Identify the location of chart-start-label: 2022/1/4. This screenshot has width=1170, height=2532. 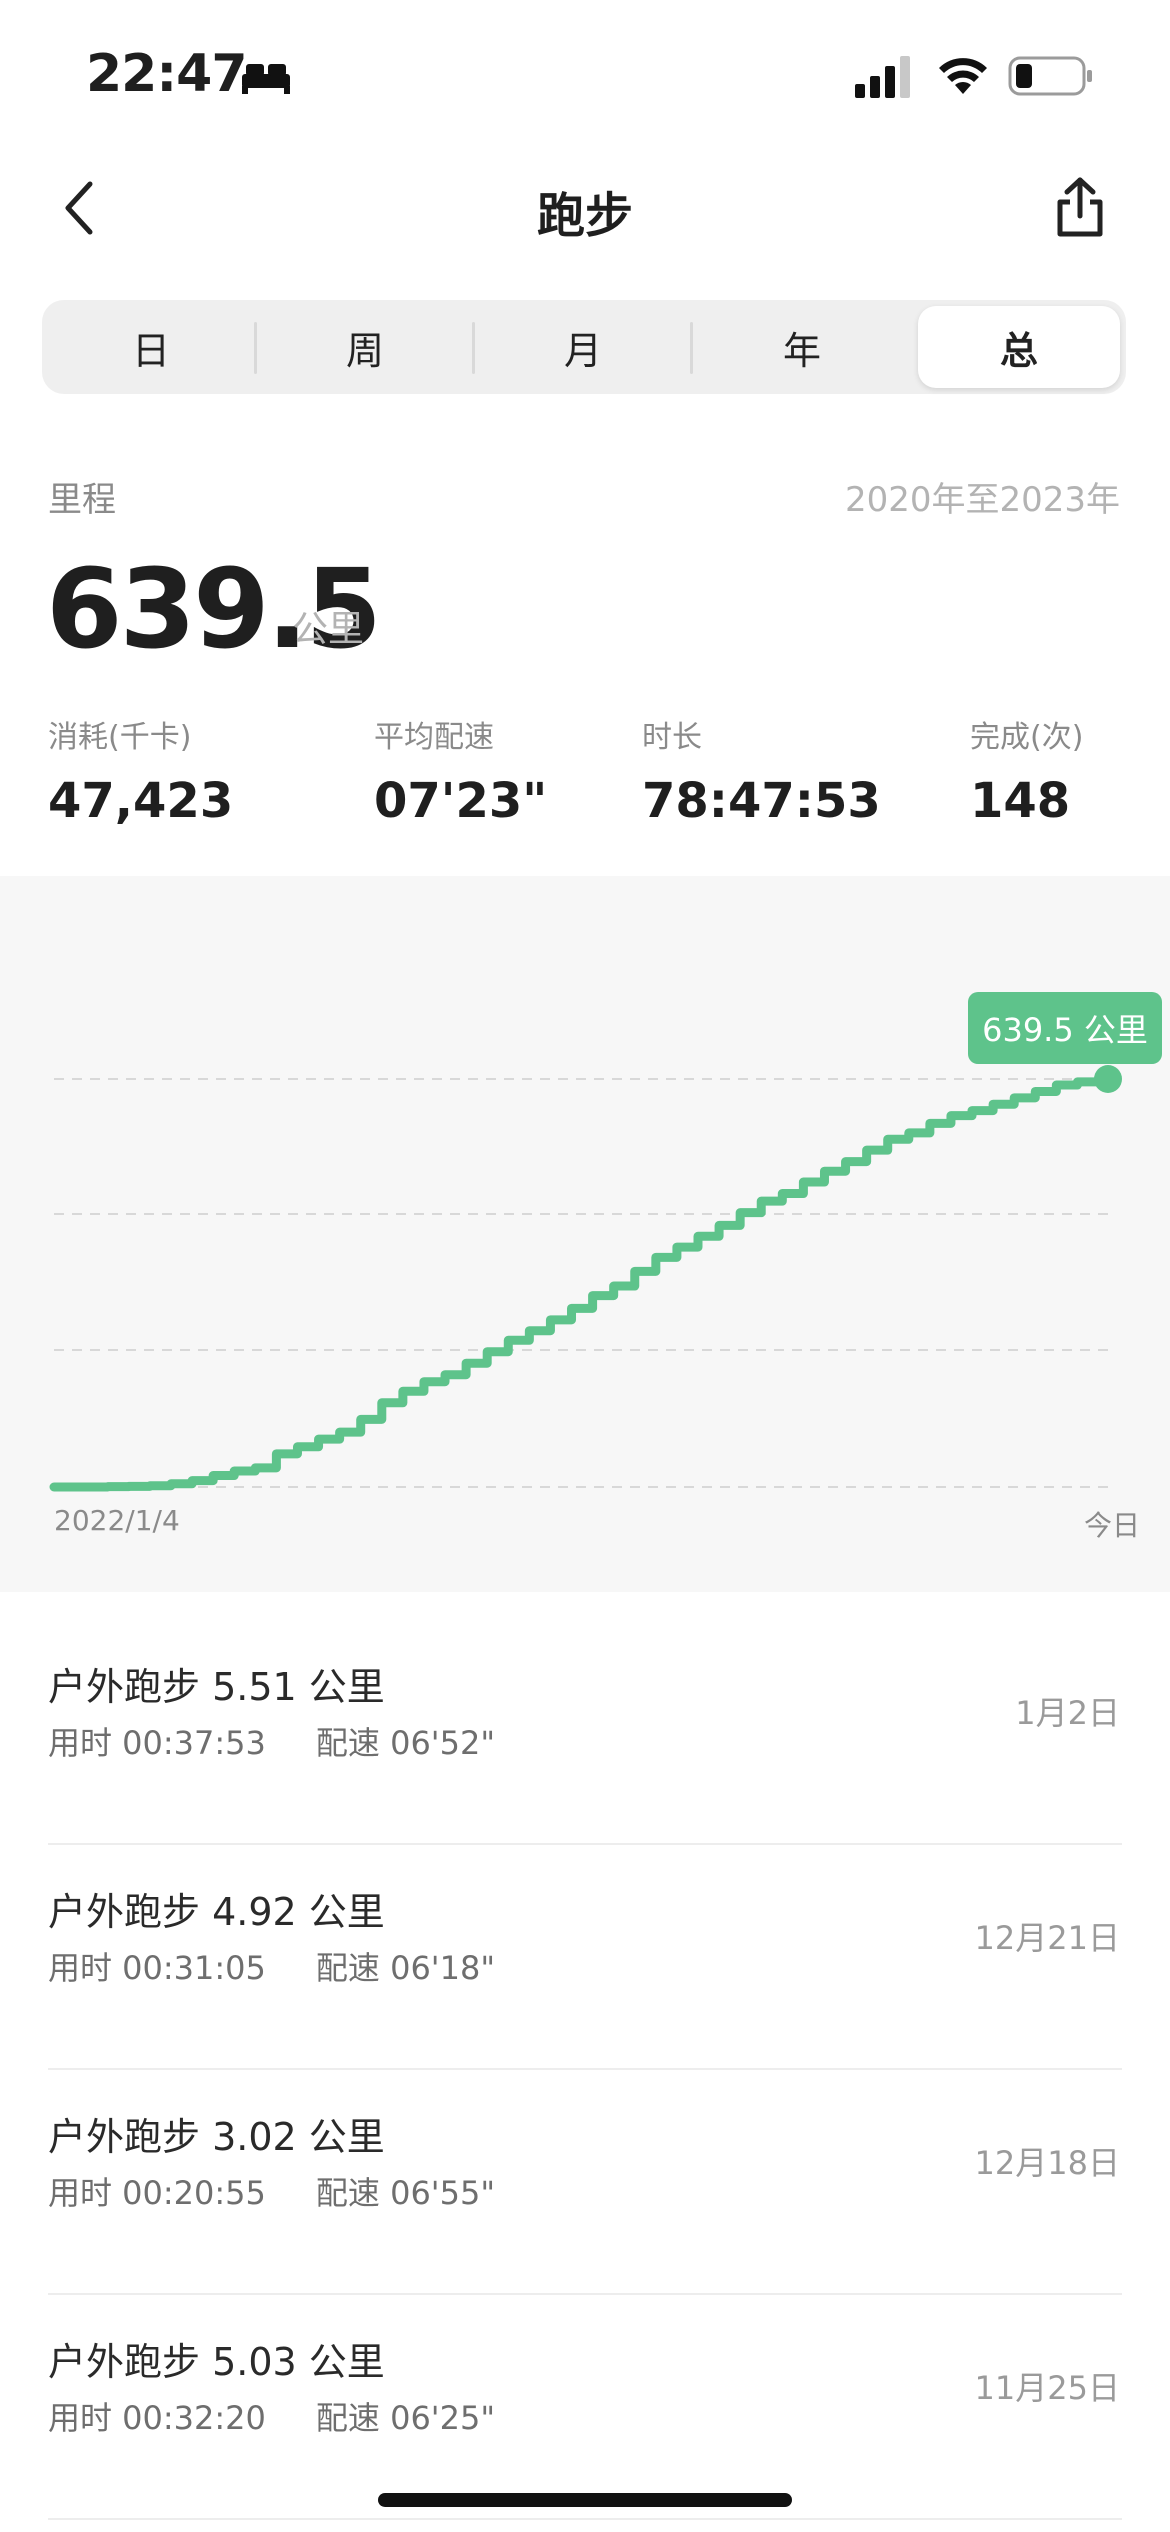
(117, 1520).